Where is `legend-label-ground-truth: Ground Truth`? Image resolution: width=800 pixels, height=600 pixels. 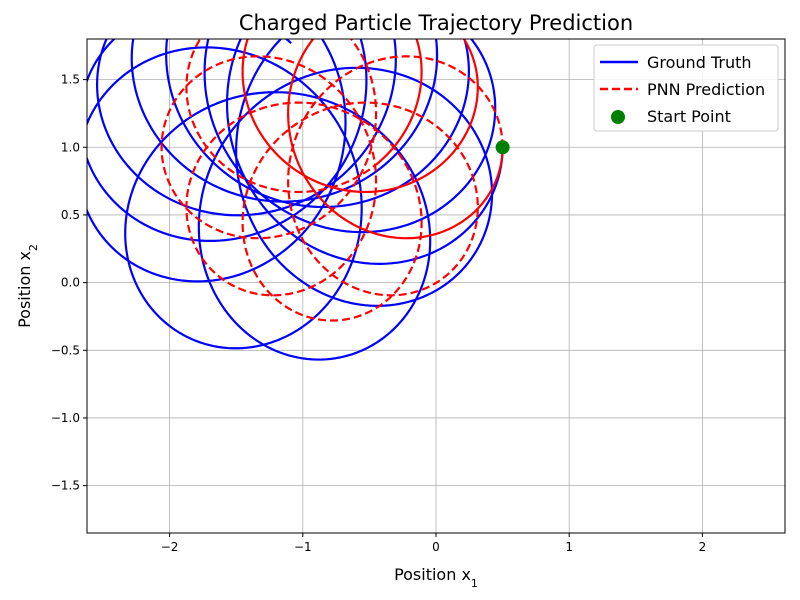 legend-label-ground-truth: Ground Truth is located at coordinates (699, 62).